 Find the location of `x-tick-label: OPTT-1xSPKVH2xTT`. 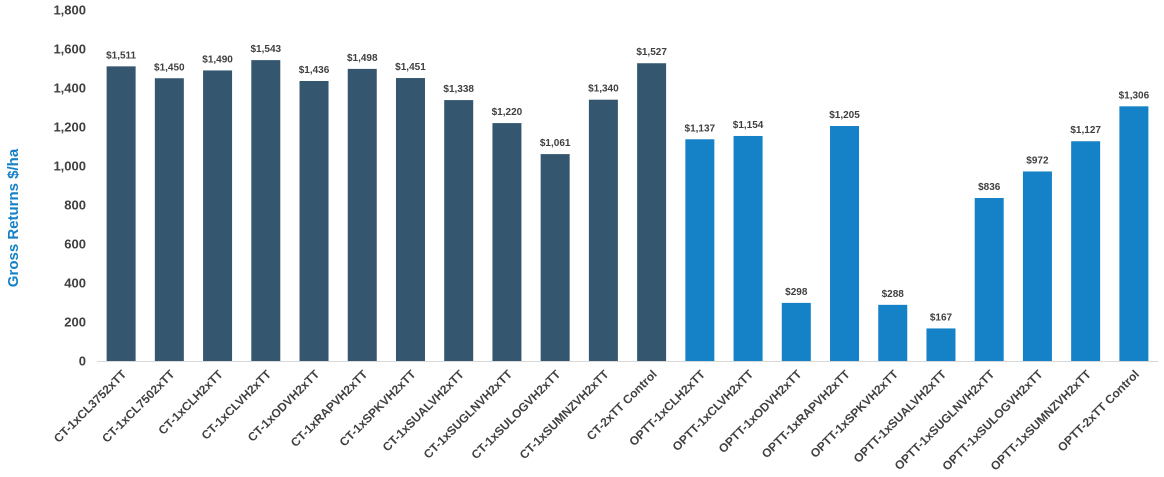

x-tick-label: OPTT-1xSPKVH2xTT is located at coordinates (855, 414).